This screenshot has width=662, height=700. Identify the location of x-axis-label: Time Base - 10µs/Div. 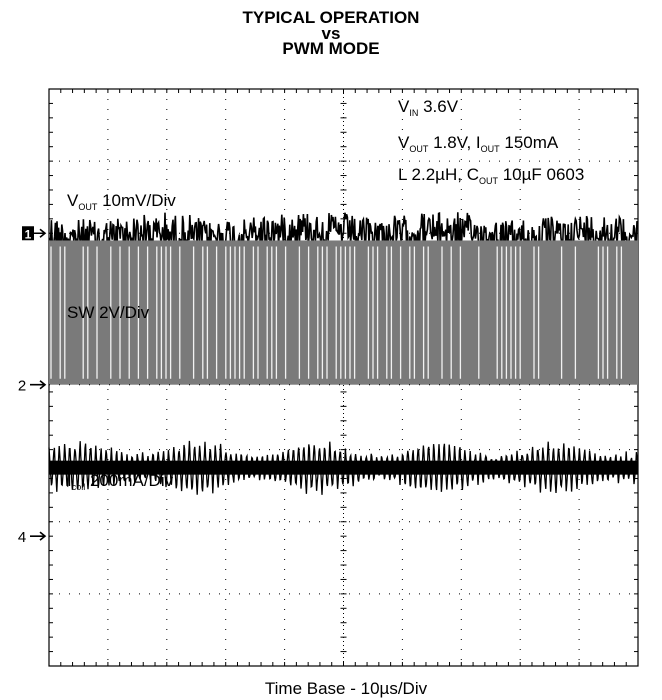
(346, 688).